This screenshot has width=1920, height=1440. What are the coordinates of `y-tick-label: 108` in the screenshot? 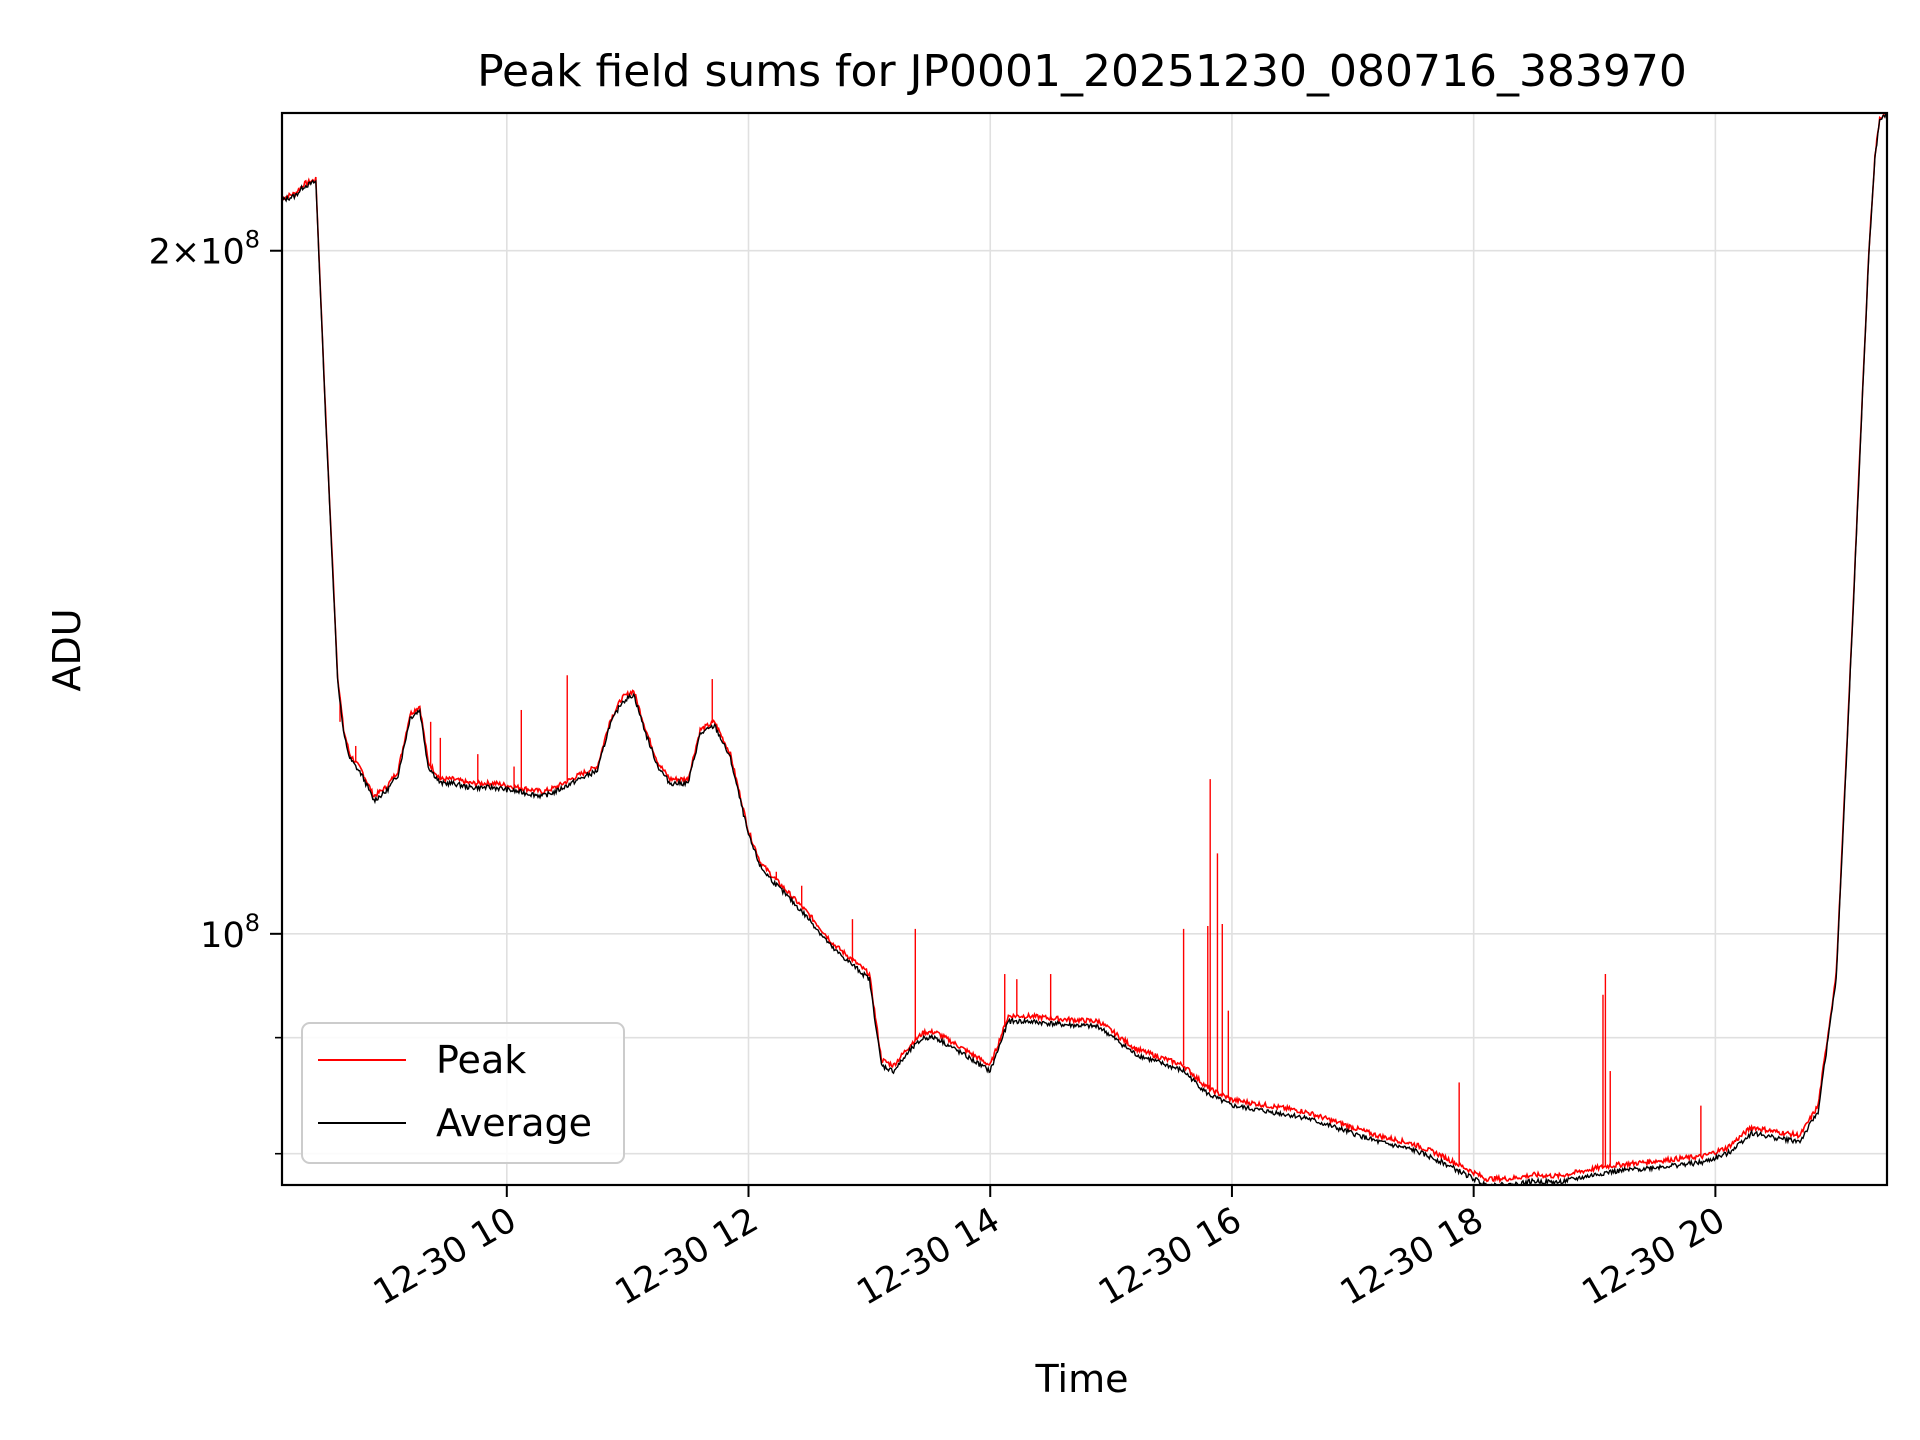 It's located at (230, 932).